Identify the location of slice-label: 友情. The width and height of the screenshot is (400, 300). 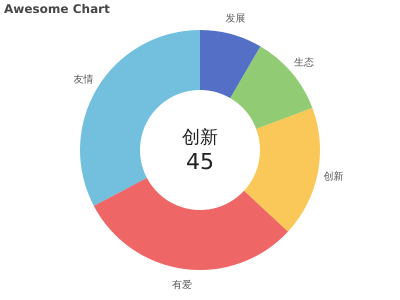
(84, 80).